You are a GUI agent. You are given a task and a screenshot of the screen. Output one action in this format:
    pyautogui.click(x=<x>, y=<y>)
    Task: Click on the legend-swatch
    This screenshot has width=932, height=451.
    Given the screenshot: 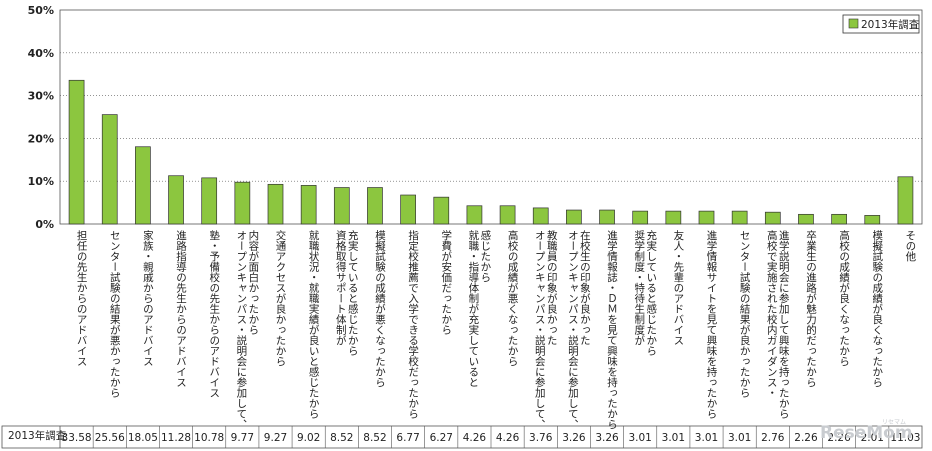 What is the action you would take?
    pyautogui.click(x=853, y=23)
    